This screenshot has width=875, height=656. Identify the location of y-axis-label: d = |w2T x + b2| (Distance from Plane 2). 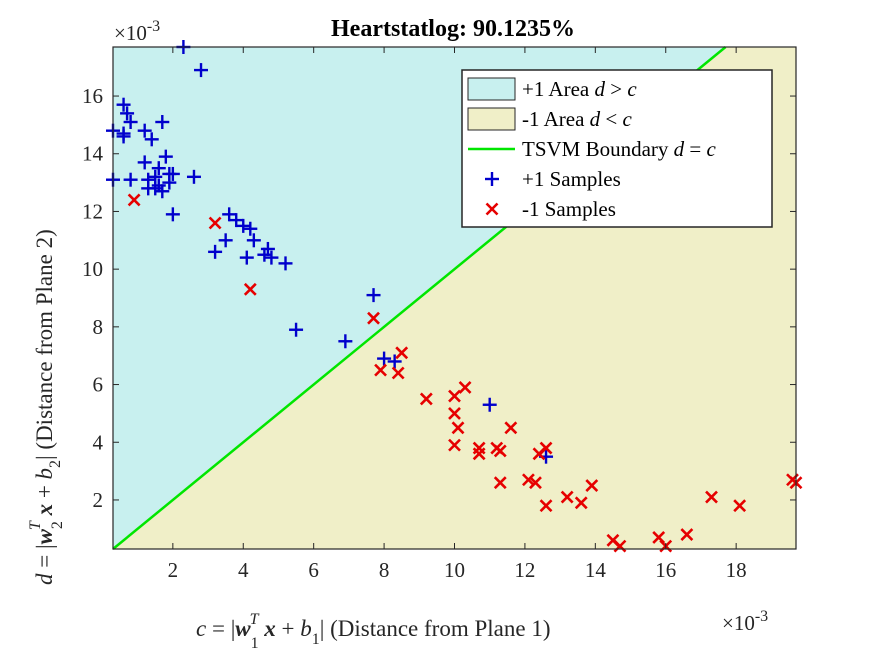
(46, 407).